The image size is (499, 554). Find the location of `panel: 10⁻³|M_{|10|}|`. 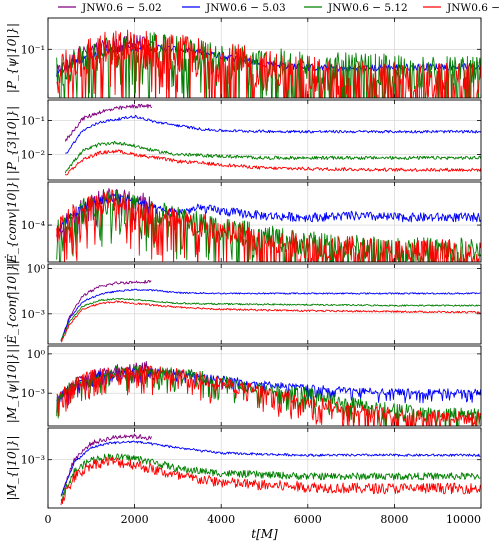

panel: 10⁻³|M_{|10|}| is located at coordinates (243, 468).